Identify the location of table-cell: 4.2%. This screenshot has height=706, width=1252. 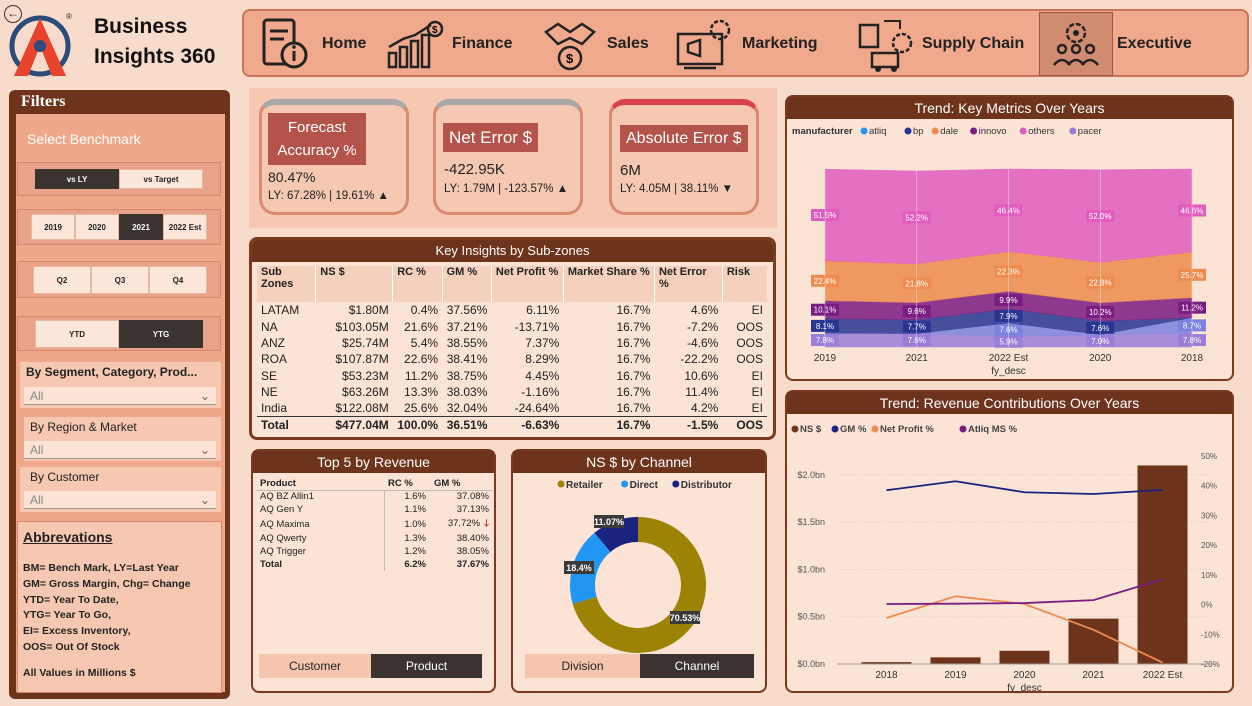
(705, 408).